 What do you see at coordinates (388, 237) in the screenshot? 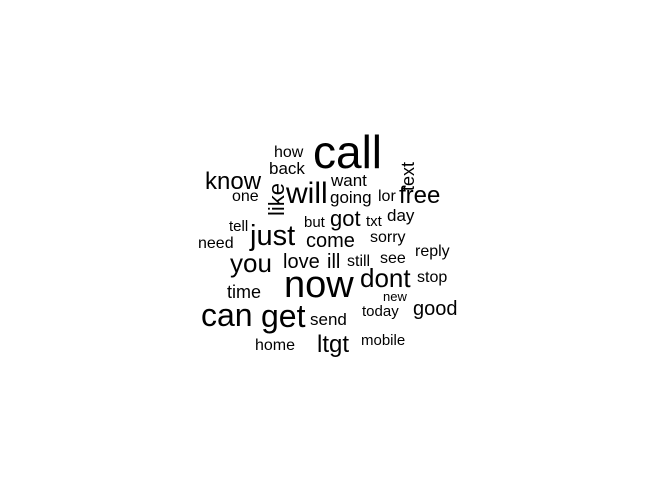
I see `word-sorry: sorry` at bounding box center [388, 237].